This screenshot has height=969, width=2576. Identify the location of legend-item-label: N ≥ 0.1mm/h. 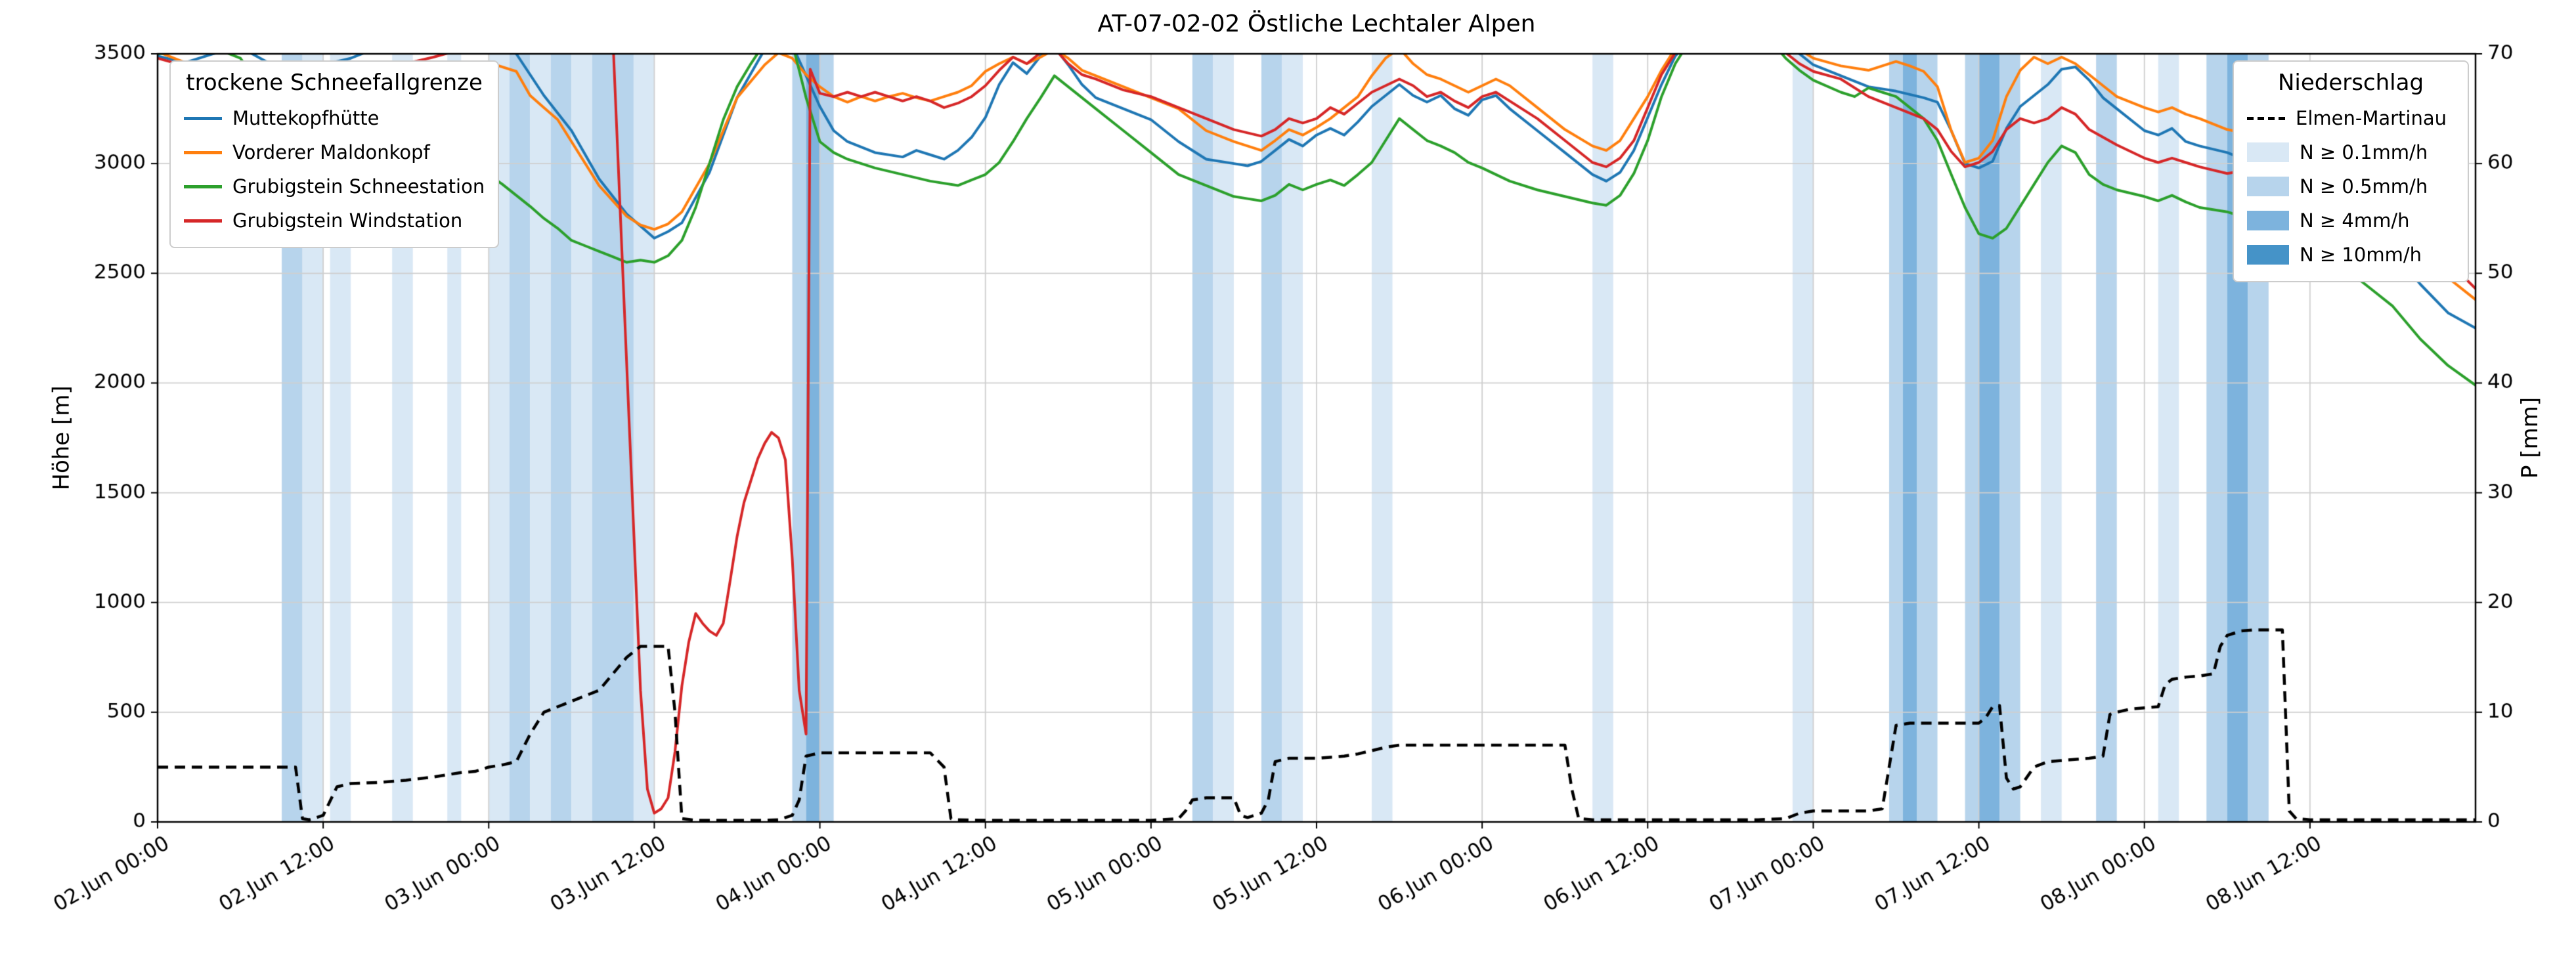
(2364, 152).